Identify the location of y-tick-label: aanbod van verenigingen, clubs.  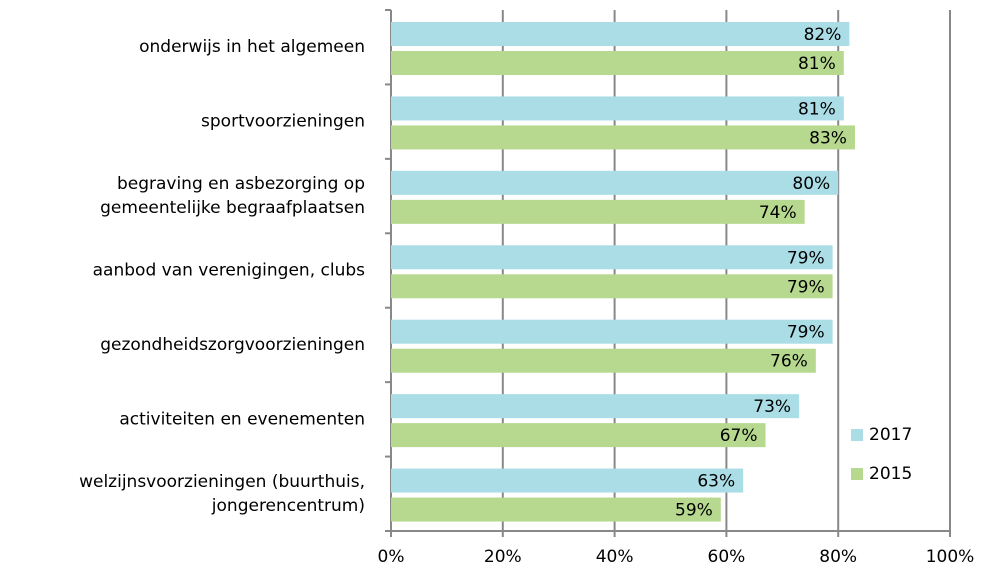
(229, 271).